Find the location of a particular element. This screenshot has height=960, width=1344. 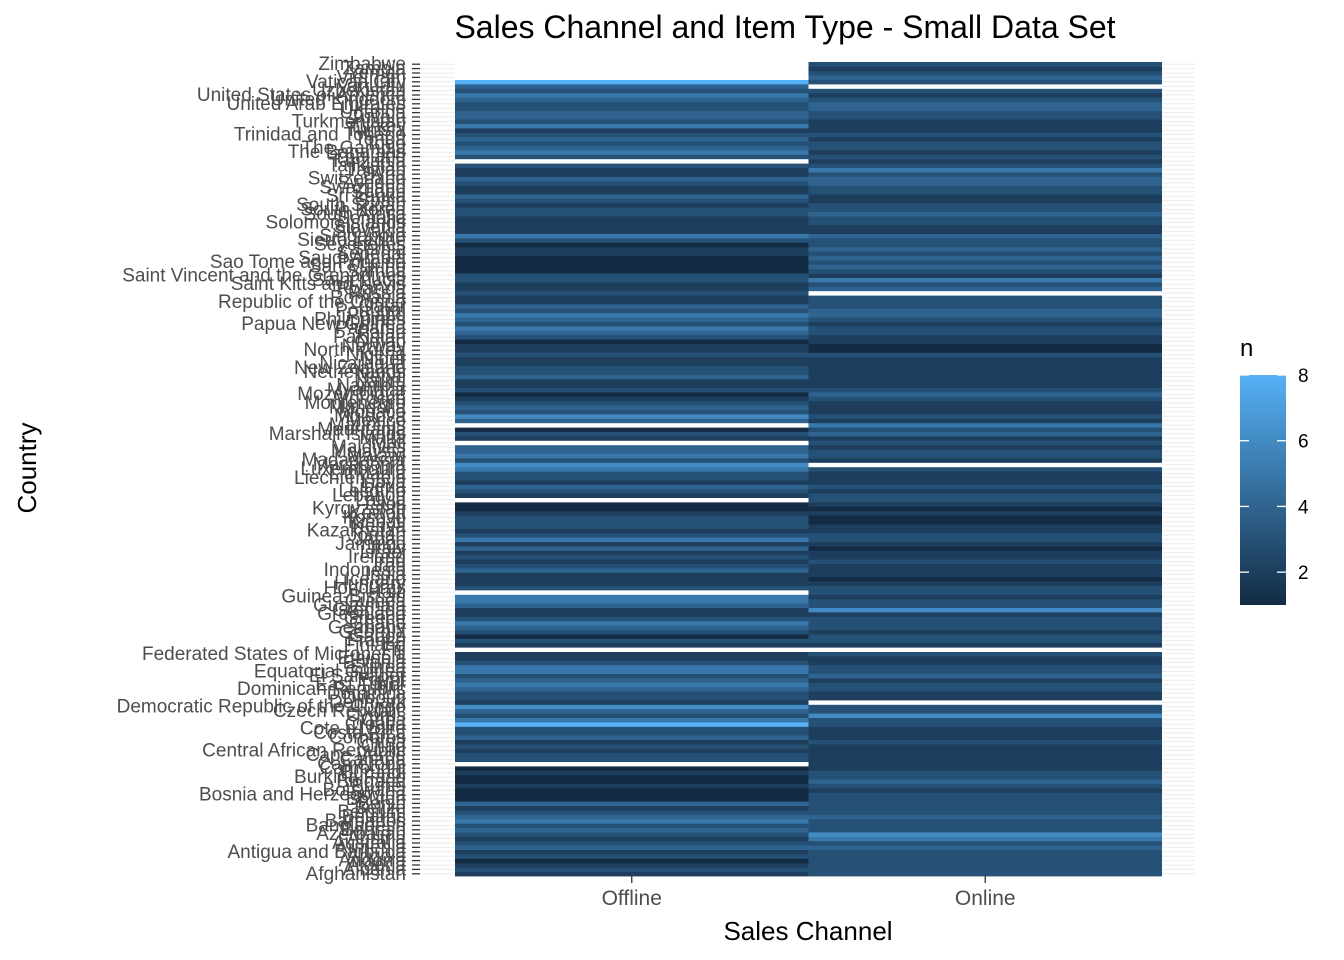

y-tick-label: Benin is located at coordinates (381, 803).